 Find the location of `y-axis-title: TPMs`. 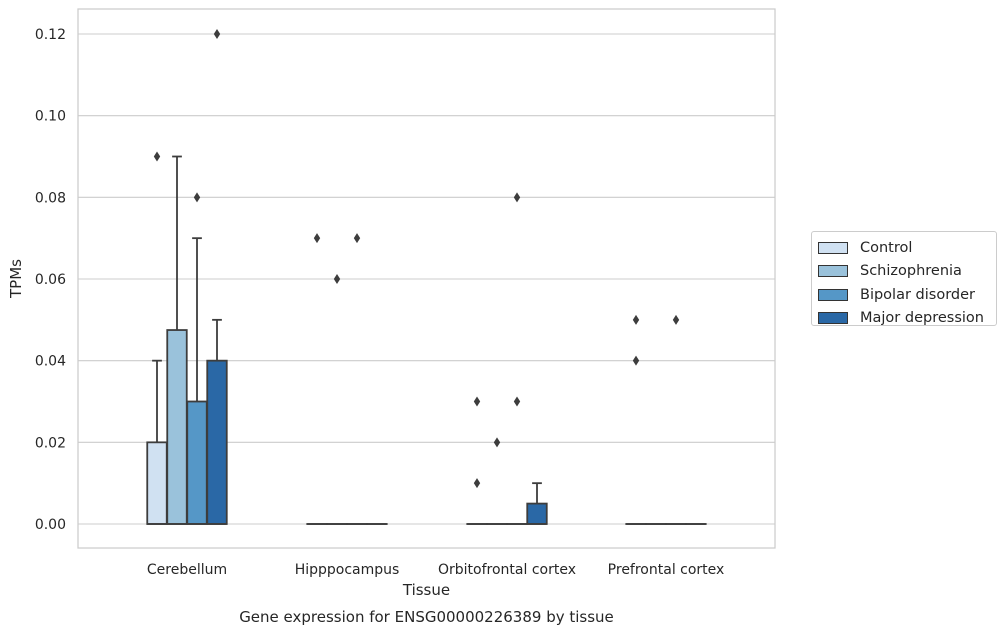

y-axis-title: TPMs is located at coordinates (16, 279).